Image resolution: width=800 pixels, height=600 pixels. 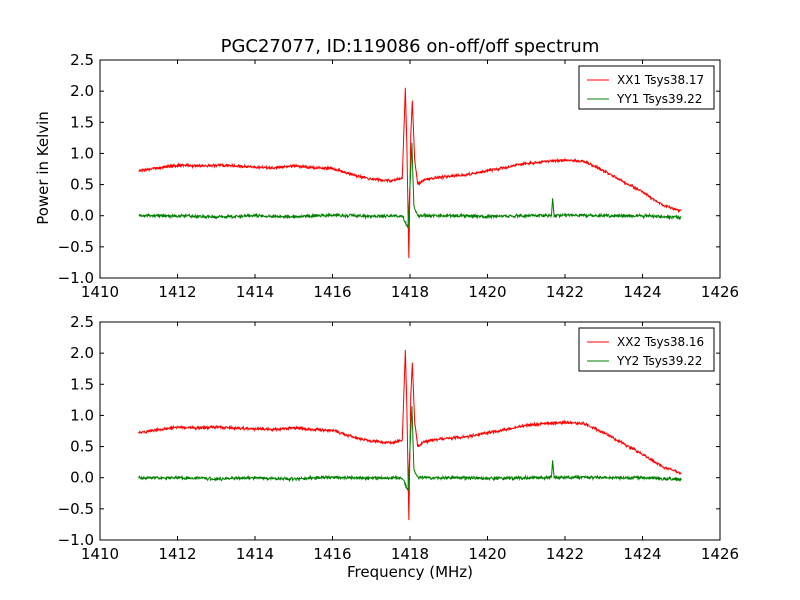 What do you see at coordinates (410, 449) in the screenshot?
I see `series-line-yy2` at bounding box center [410, 449].